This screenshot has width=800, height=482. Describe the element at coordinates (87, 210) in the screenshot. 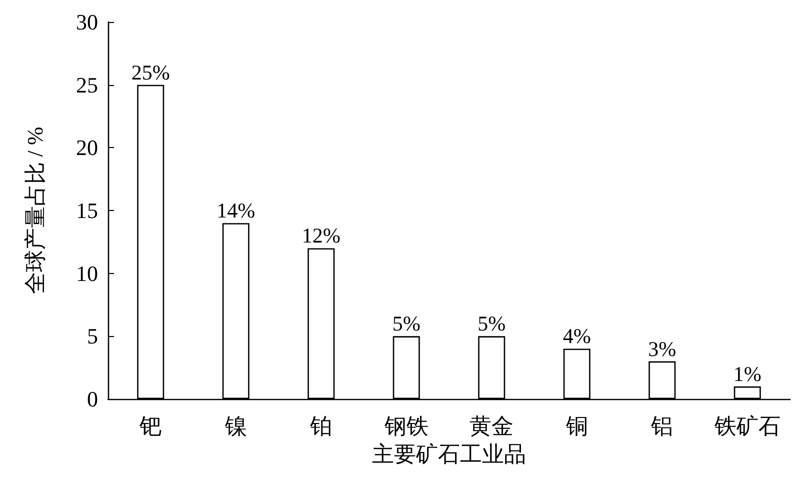

I see `y-tick-label: 15` at that location.